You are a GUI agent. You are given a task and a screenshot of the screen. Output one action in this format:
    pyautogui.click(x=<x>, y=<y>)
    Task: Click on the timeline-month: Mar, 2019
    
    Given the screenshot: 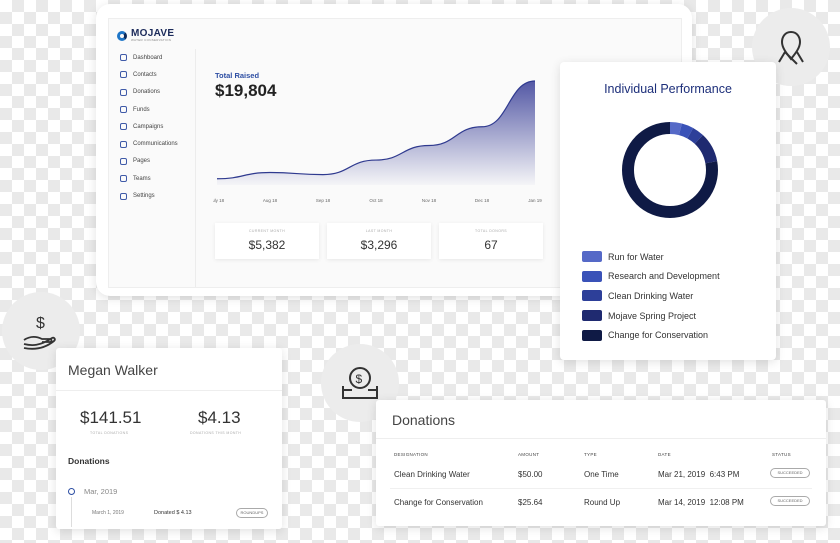 What is the action you would take?
    pyautogui.click(x=101, y=491)
    